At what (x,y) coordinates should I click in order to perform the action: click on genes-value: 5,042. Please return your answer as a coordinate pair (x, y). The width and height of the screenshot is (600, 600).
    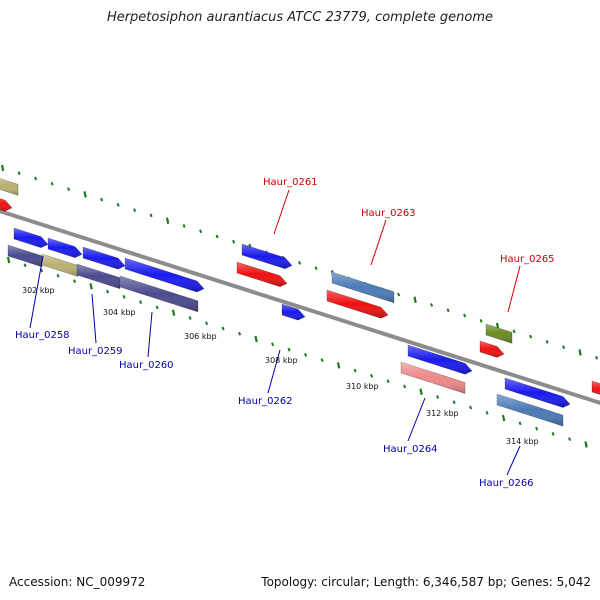
    Looking at the image, I should click on (573, 582).